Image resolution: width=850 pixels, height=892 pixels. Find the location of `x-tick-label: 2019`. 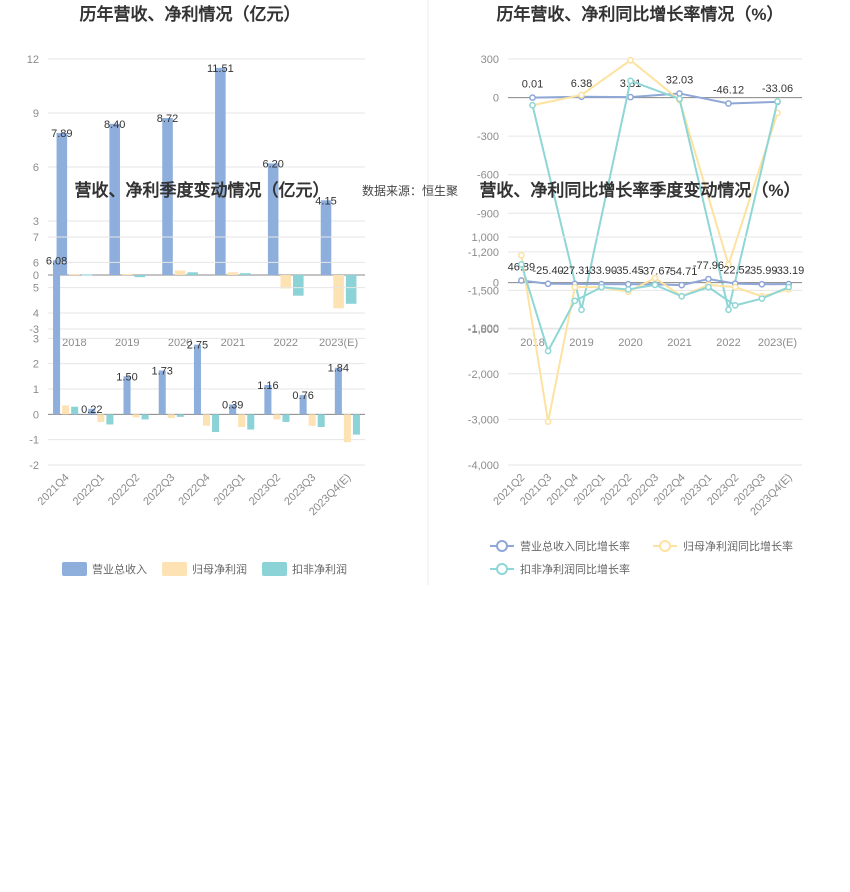

x-tick-label: 2019 is located at coordinates (581, 343).